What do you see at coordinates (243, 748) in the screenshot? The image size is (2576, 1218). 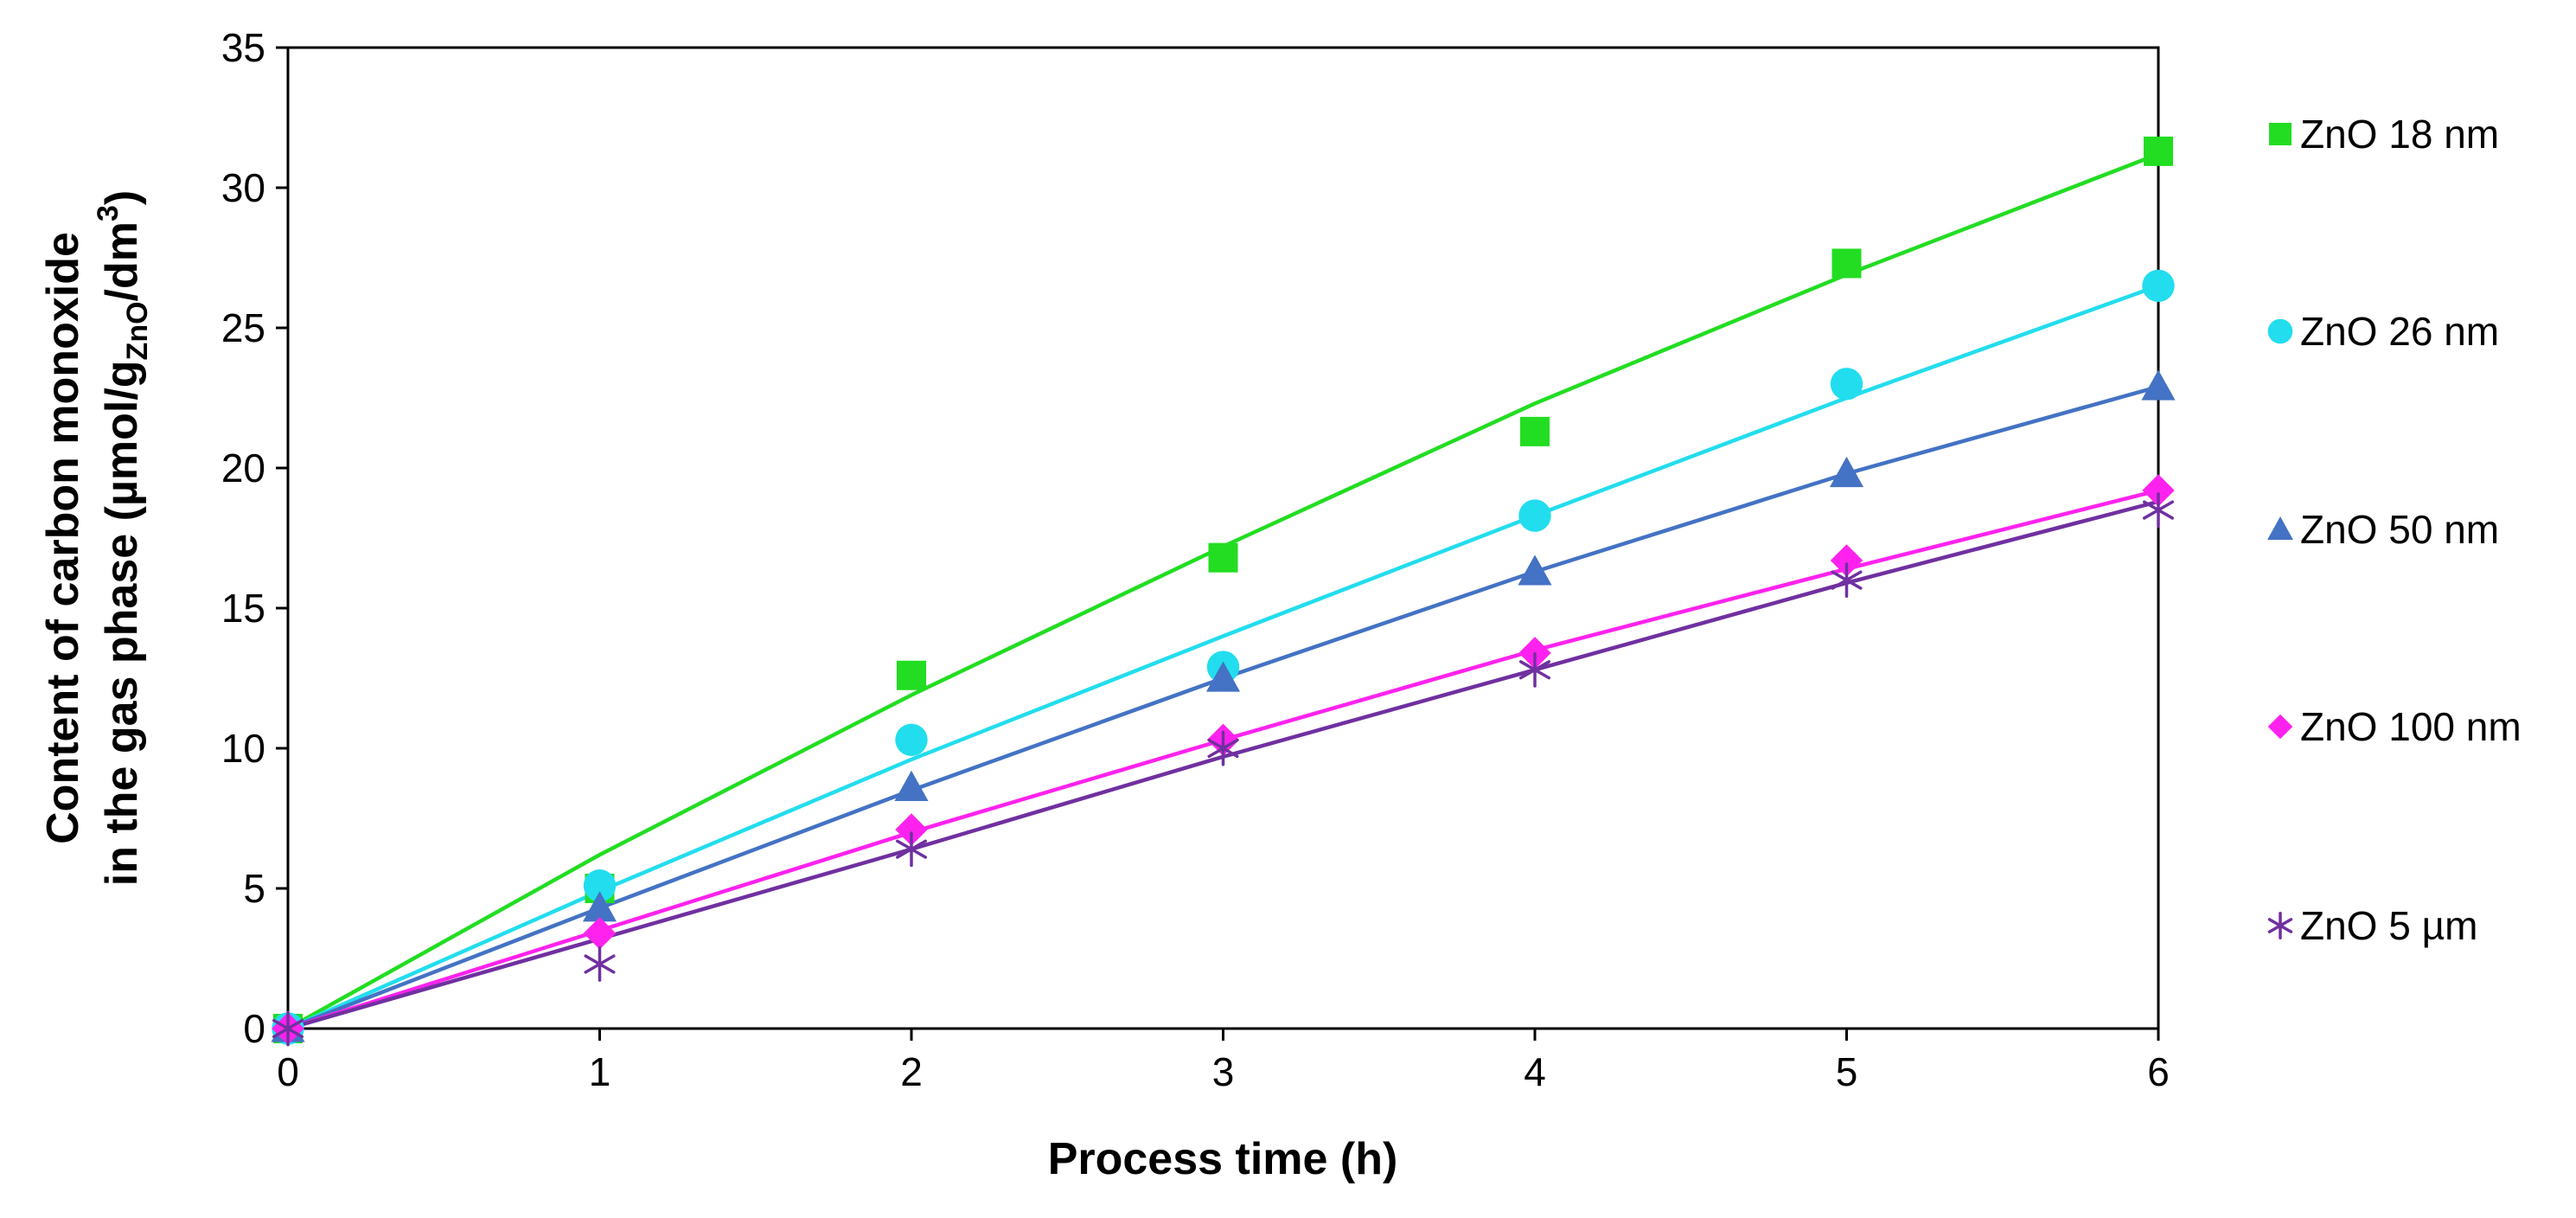 I see `y-tick-label: 10` at bounding box center [243, 748].